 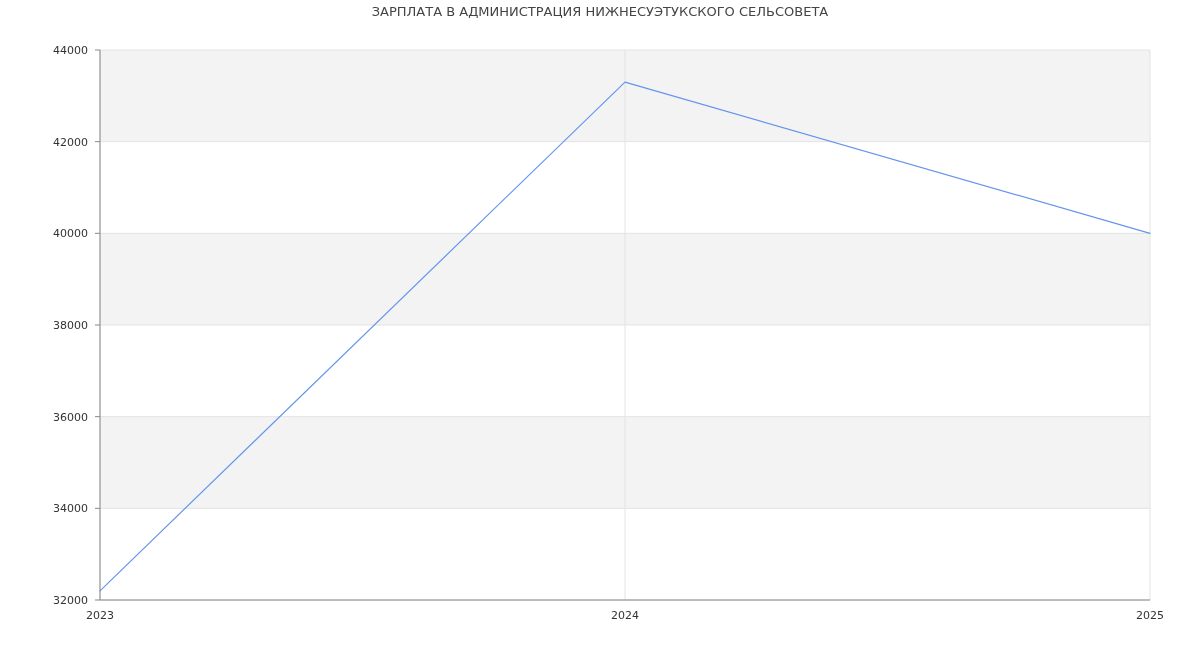 I want to click on y-tick-label: 36000, so click(x=70, y=417).